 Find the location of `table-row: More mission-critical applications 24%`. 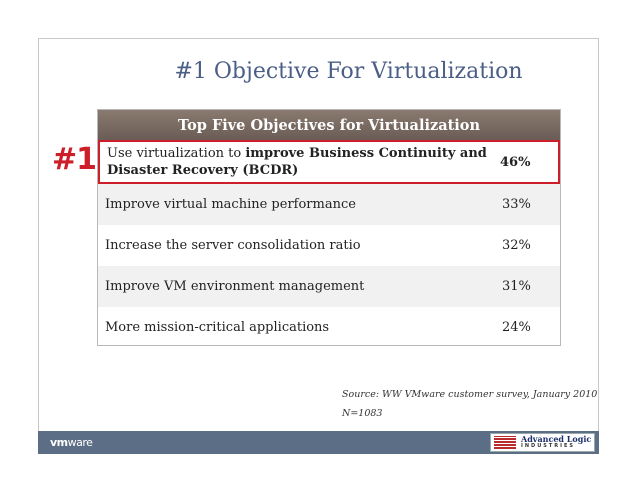

table-row: More mission-critical applications 24% is located at coordinates (329, 327).